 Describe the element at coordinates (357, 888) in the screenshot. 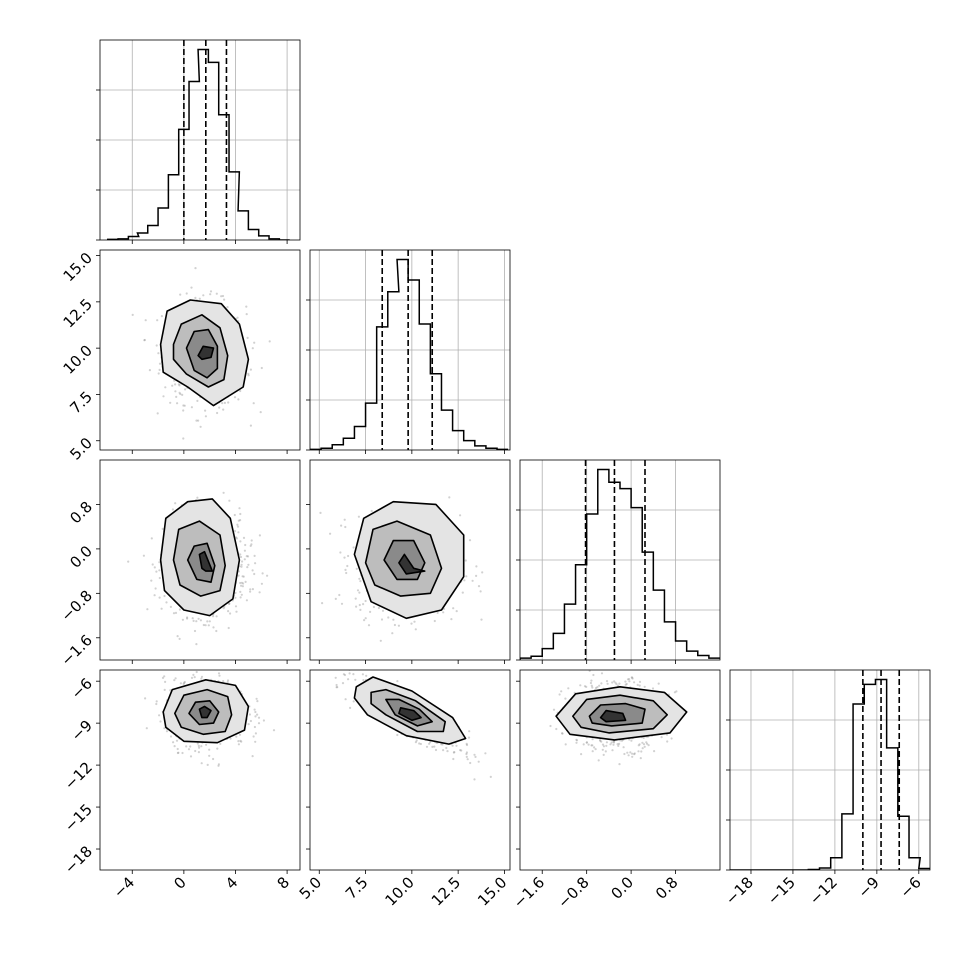

I see `x-tick-label: 7.5` at that location.